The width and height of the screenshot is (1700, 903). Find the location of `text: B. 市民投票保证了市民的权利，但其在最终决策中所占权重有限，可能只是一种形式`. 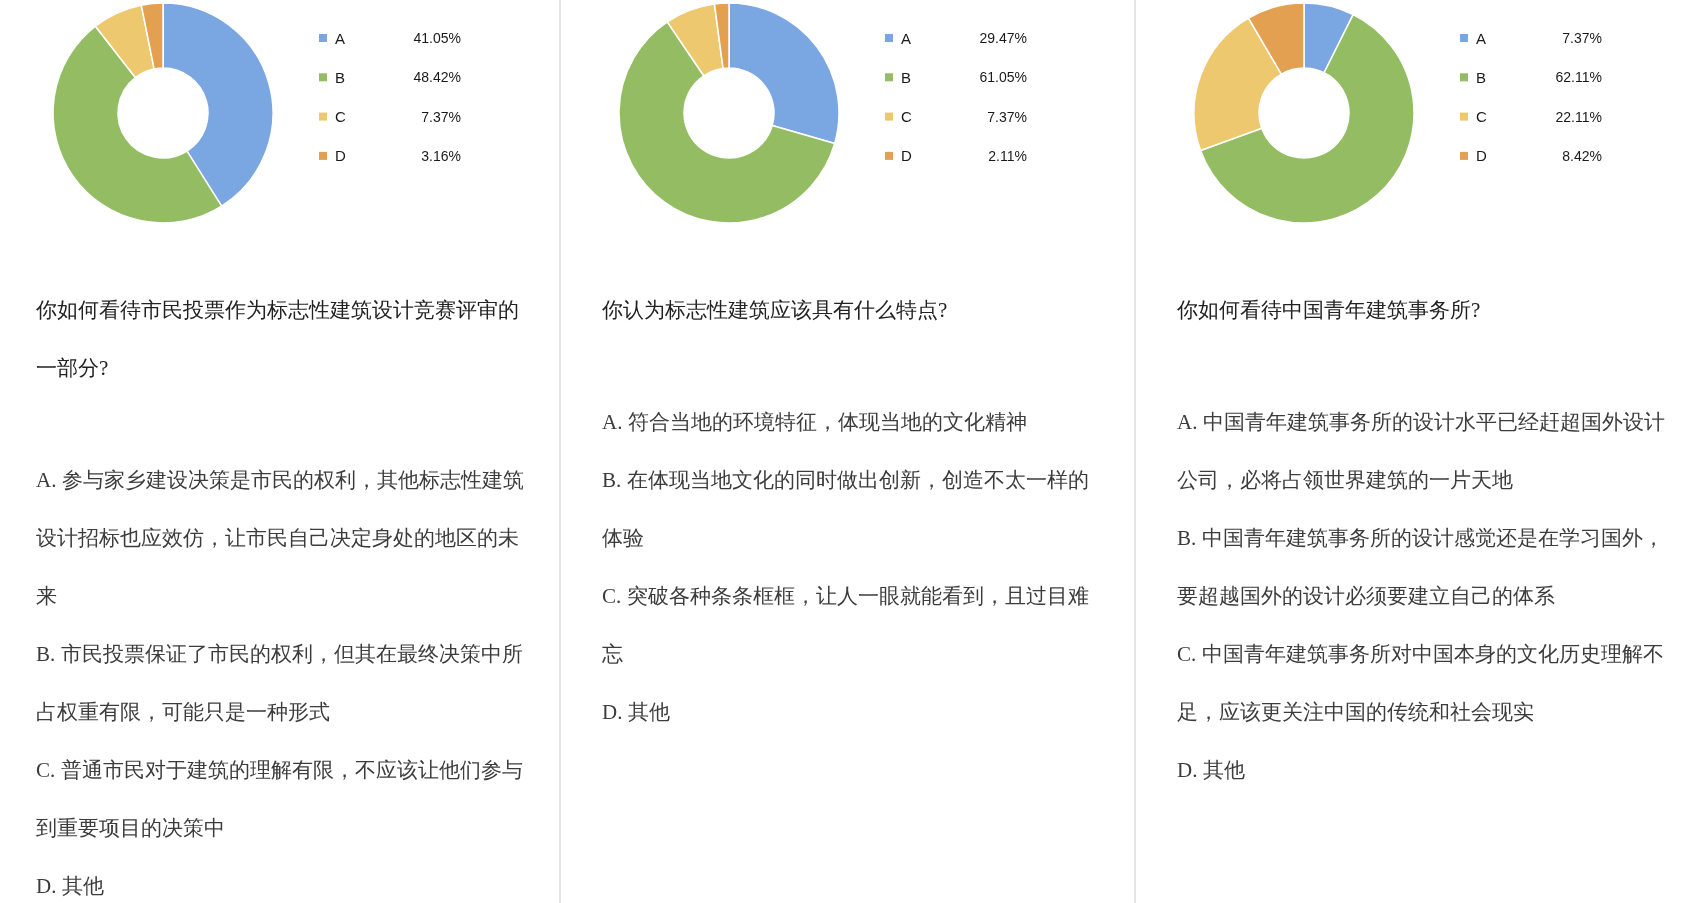

text: B. 市民投票保证了市民的权利，但其在最终决策中所占权重有限，可能只是一种形式 is located at coordinates (279, 683).